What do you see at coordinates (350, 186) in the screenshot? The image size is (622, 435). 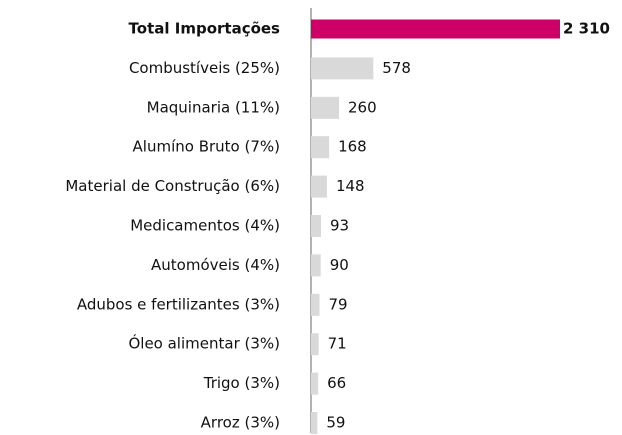 I see `value-label: 148` at bounding box center [350, 186].